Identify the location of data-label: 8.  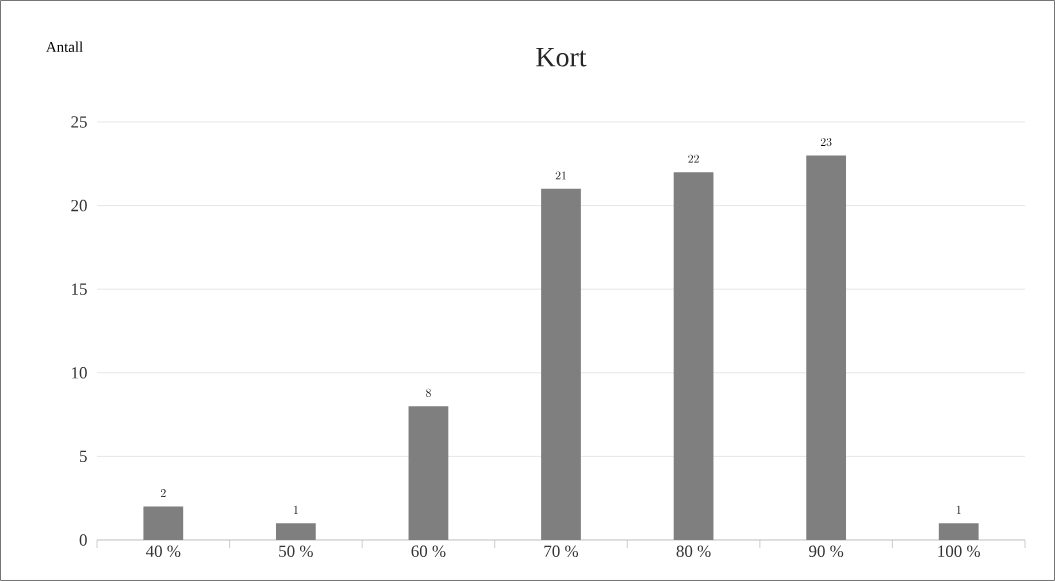
(428, 392).